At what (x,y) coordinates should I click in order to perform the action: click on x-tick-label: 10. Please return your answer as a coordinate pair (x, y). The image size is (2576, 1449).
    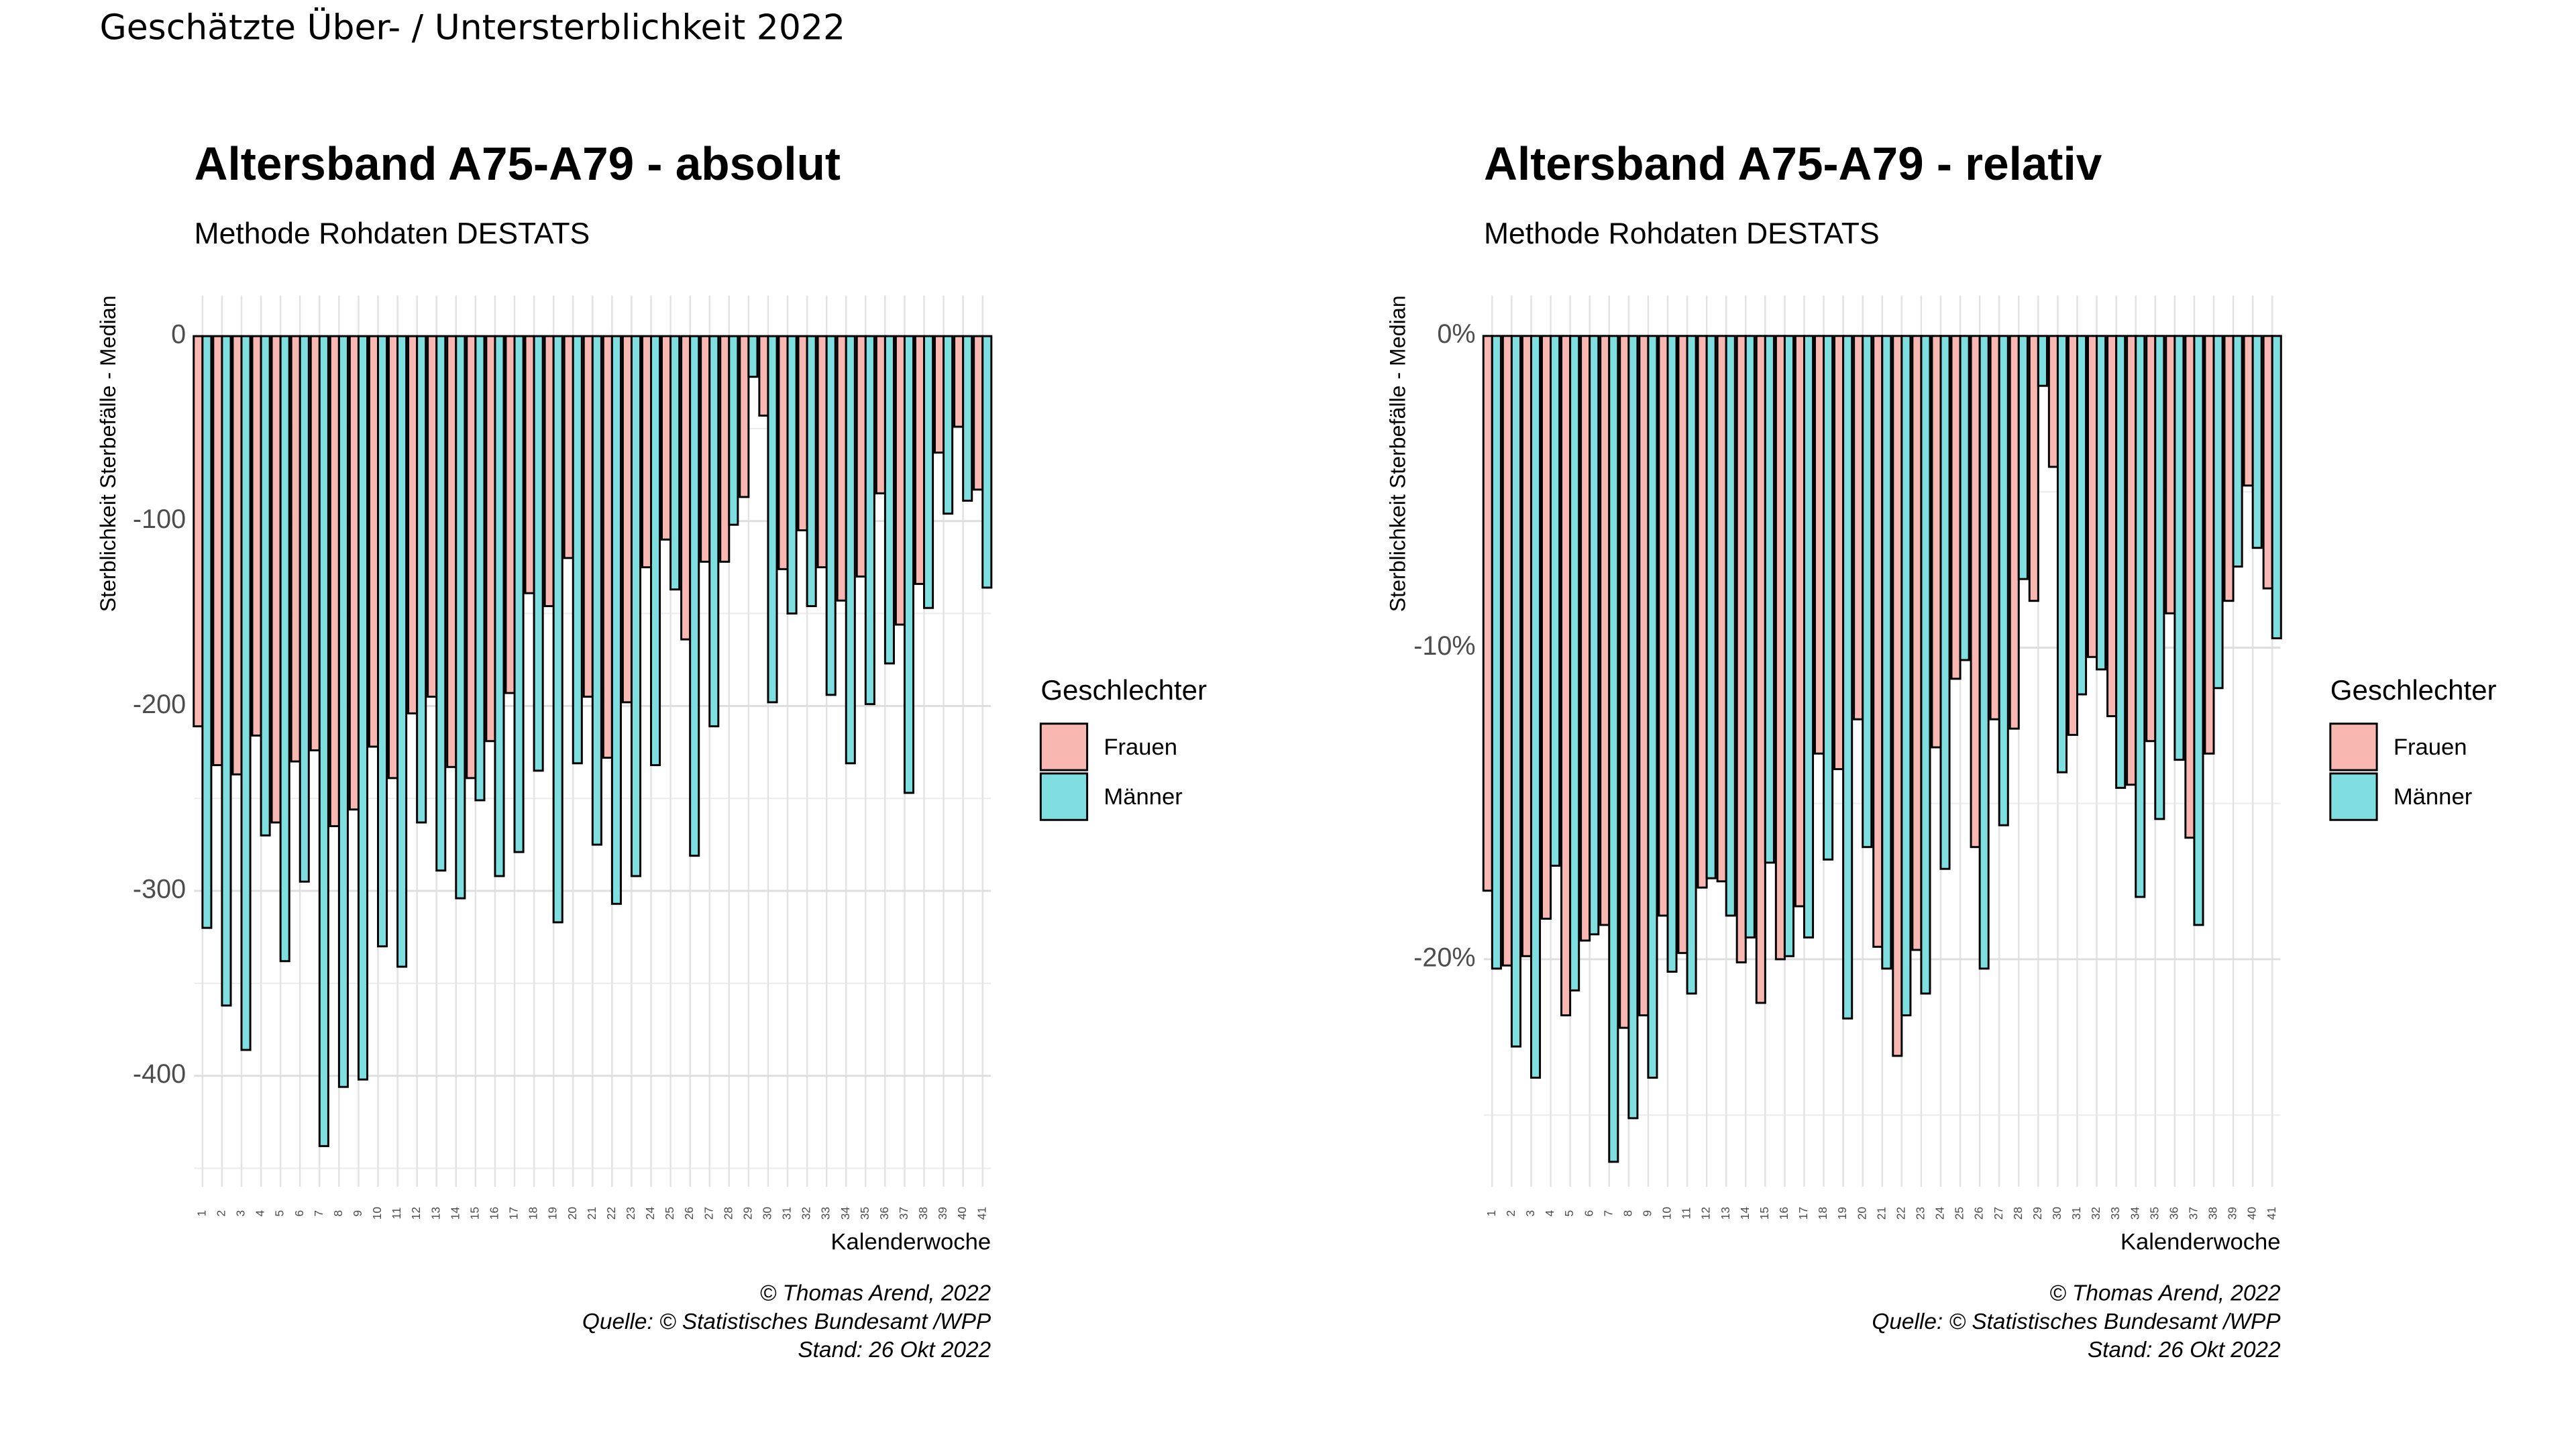
    Looking at the image, I should click on (1667, 1213).